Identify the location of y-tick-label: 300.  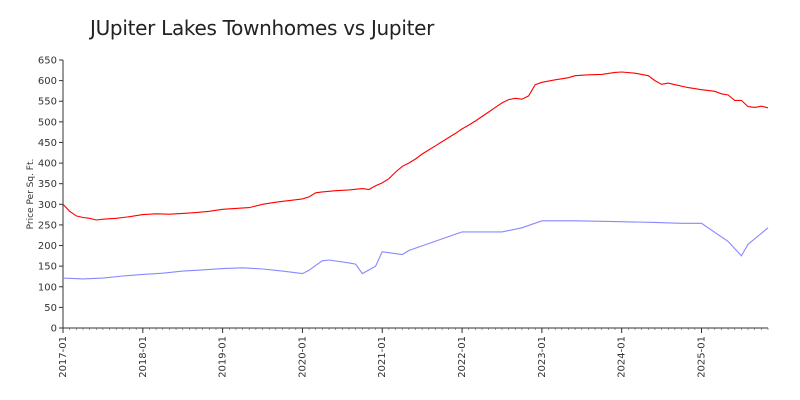
(47, 205).